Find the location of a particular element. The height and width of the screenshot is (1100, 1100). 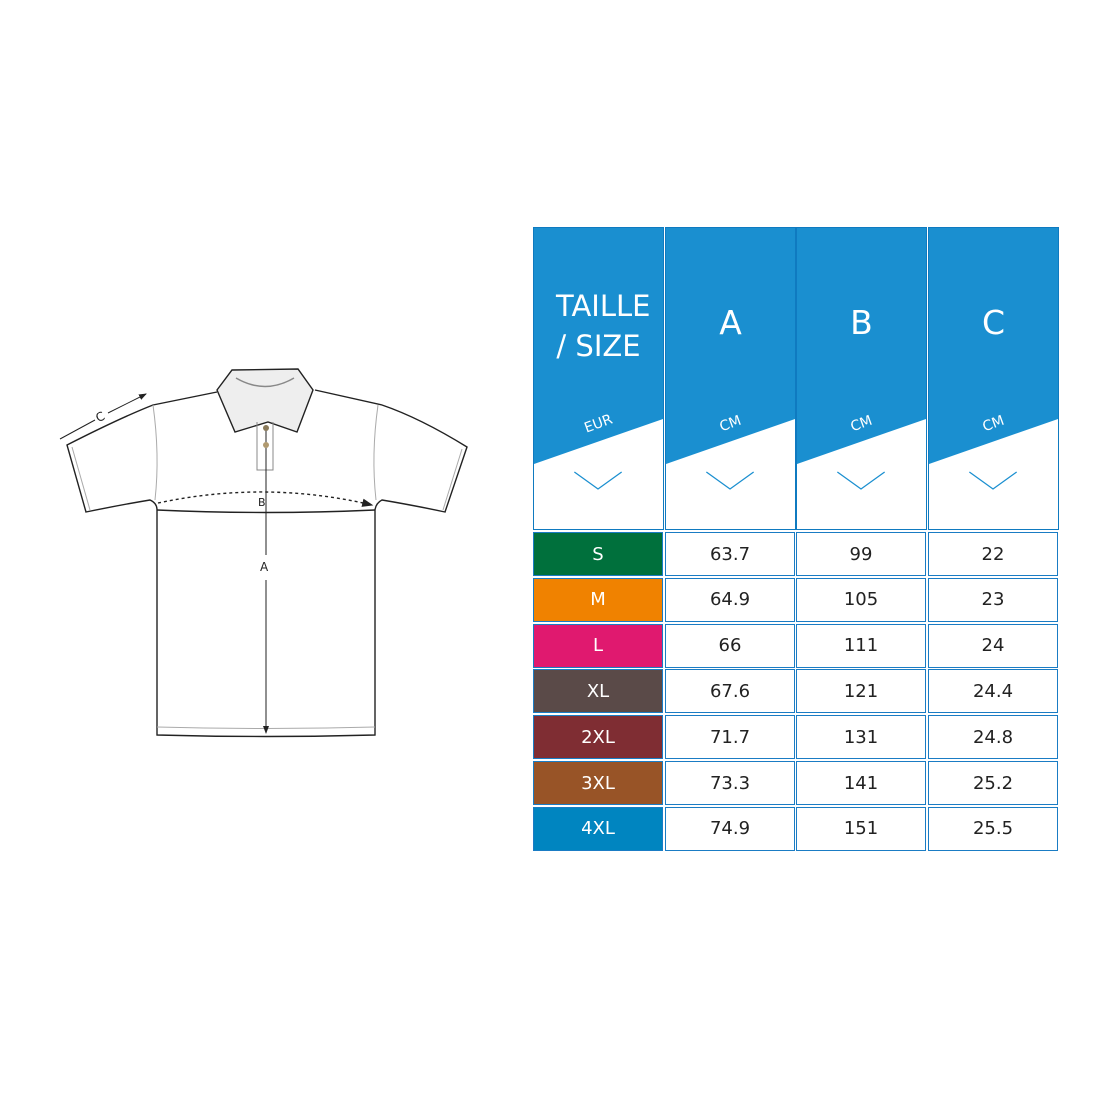

column-header-b: B CM is located at coordinates (861, 378).